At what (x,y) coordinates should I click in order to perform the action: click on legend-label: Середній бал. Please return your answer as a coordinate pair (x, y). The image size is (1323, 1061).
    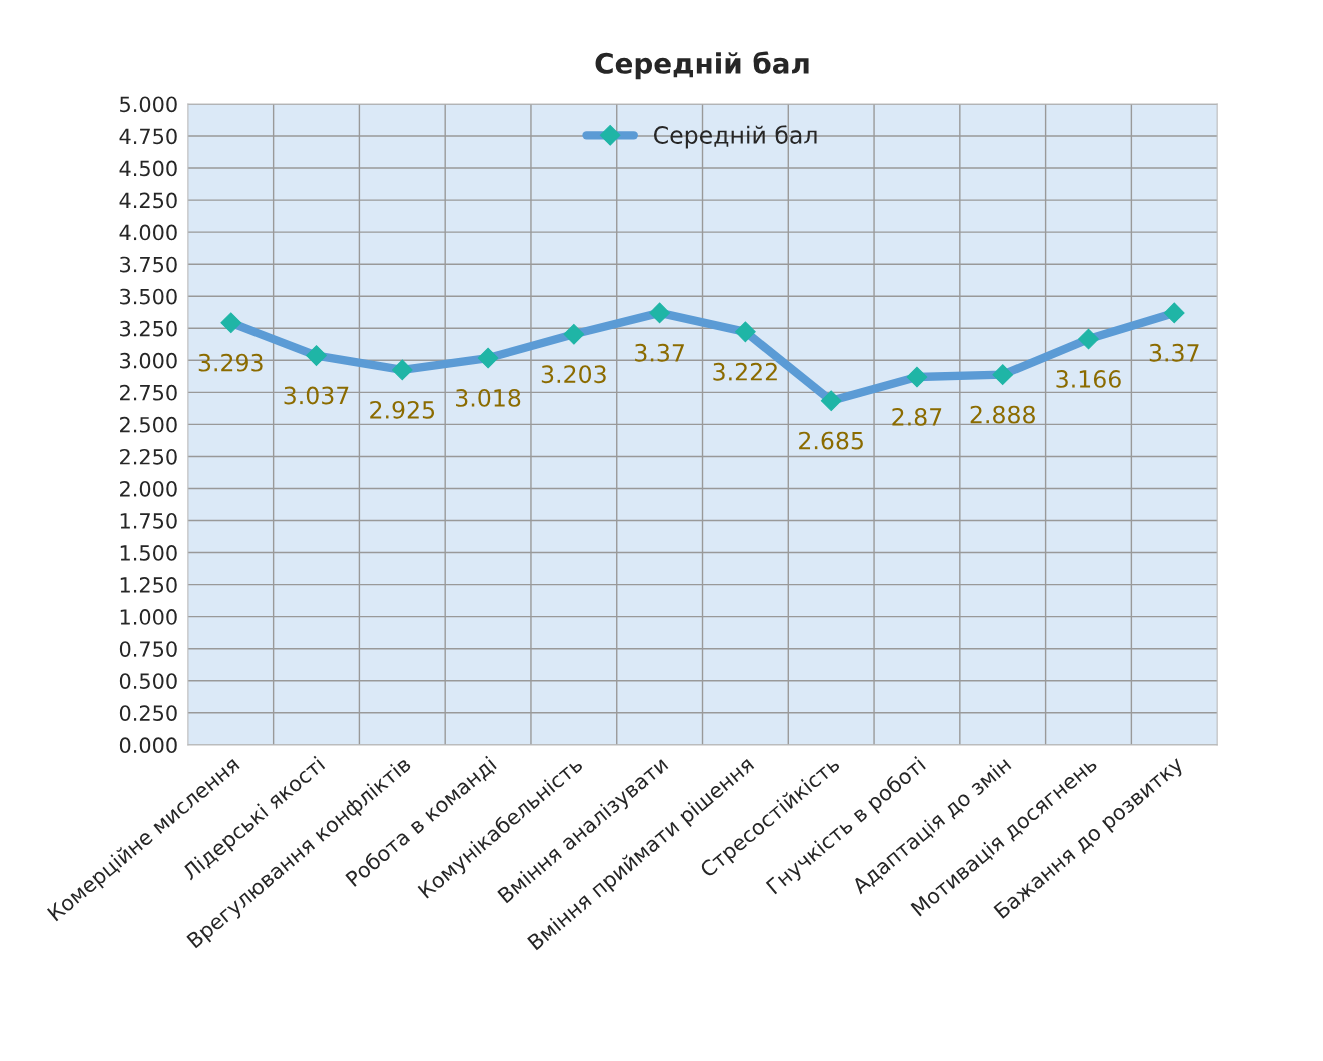
    Looking at the image, I should click on (735, 137).